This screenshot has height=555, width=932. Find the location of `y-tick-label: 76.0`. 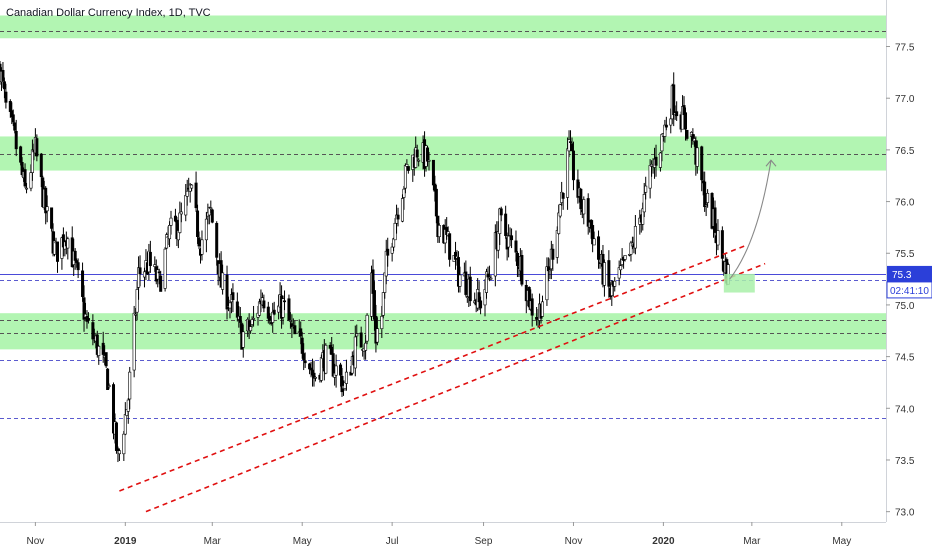

y-tick-label: 76.0 is located at coordinates (905, 203).